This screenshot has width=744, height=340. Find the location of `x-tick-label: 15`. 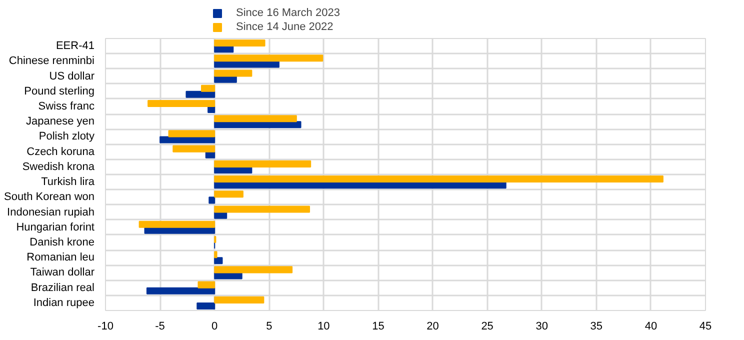

x-tick-label: 15 is located at coordinates (378, 326).